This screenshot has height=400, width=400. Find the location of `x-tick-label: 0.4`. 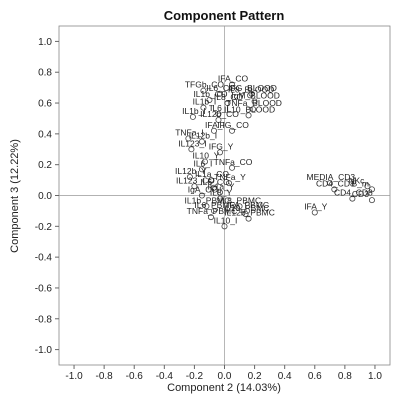

x-tick-label: 0.4 is located at coordinates (285, 376).